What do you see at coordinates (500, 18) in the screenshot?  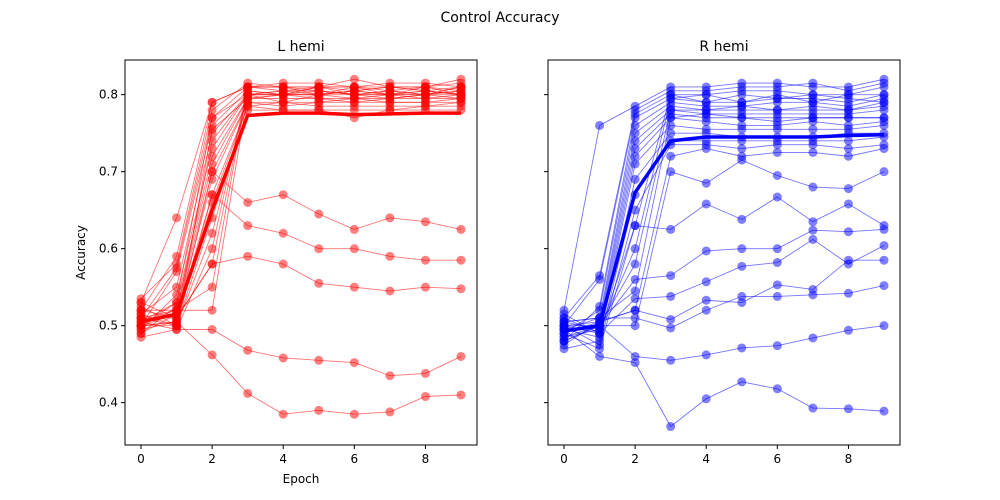 I see `figure-title: Control Accuracy` at bounding box center [500, 18].